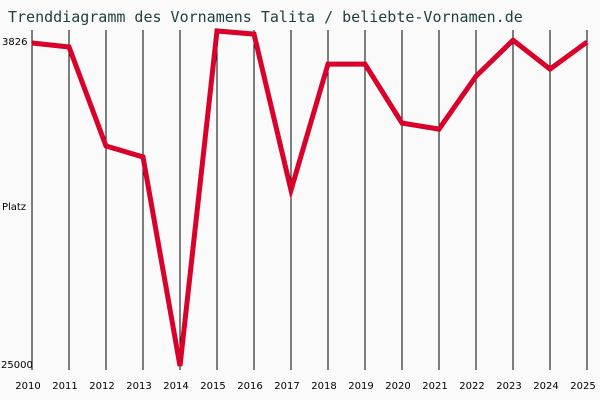 This screenshot has width=600, height=400. I want to click on x-axis-label: 2023, so click(509, 386).